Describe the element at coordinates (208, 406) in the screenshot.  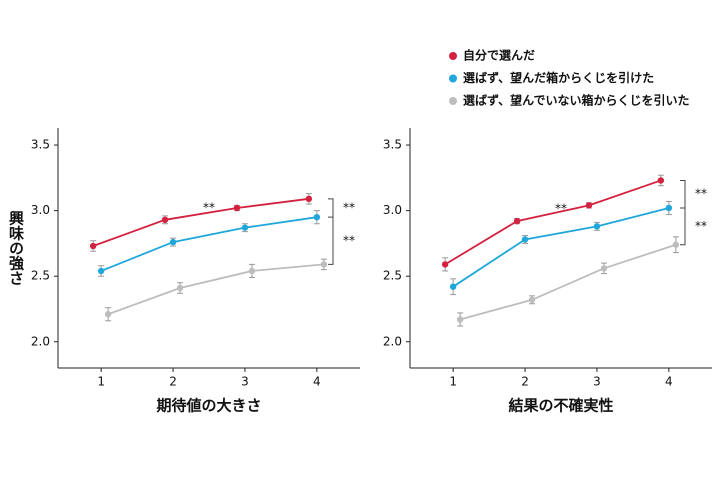
I see `x-axis-label: 期待値の大きさ` at that location.